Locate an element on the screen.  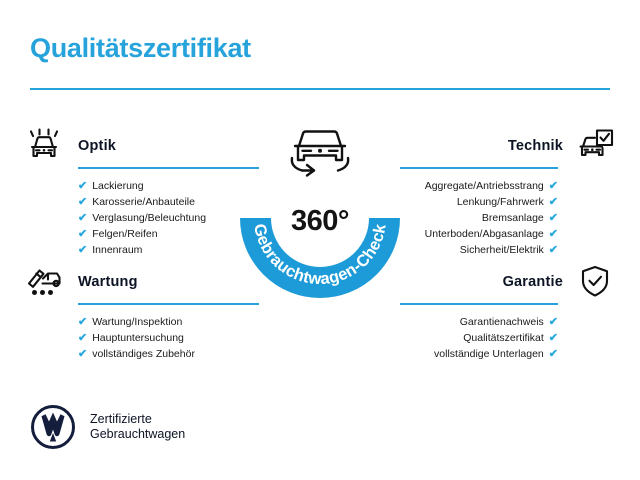
list-item-label: Sicherheit/Elektrik is located at coordinates (501, 250).